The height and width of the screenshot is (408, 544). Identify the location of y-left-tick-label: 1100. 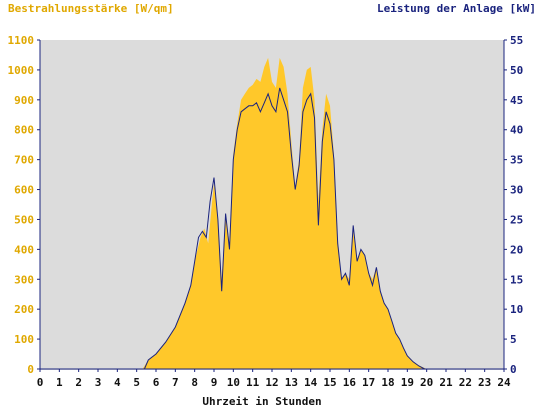
(21, 40).